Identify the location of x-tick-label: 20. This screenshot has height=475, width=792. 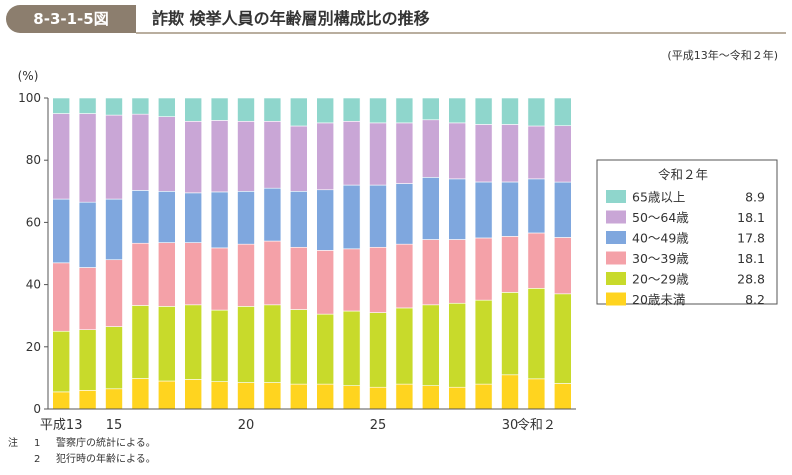
(246, 425).